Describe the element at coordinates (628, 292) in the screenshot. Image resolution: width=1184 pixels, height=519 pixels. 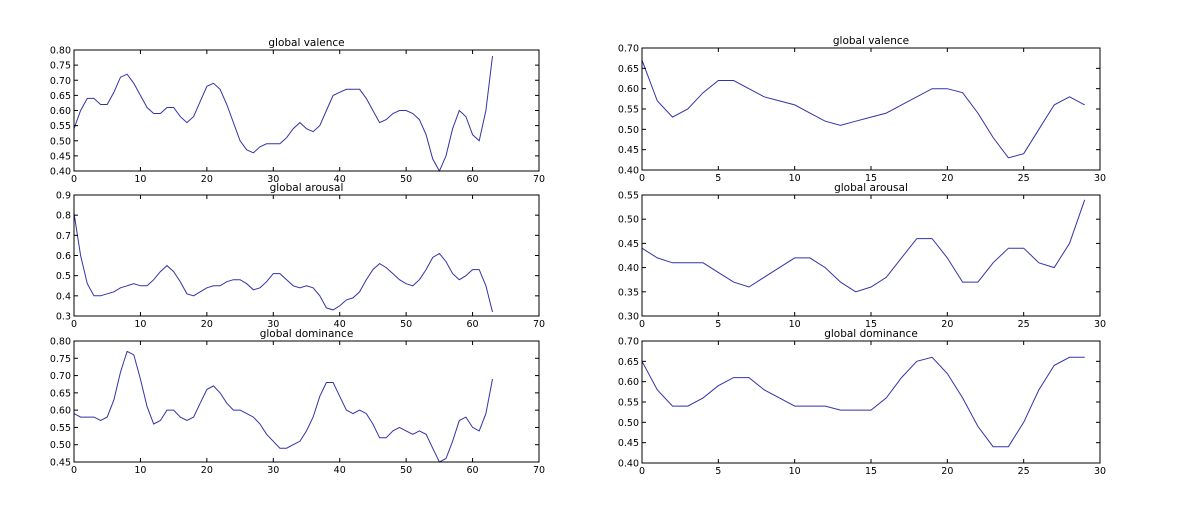
I see `y-tick-label: 0.35` at that location.